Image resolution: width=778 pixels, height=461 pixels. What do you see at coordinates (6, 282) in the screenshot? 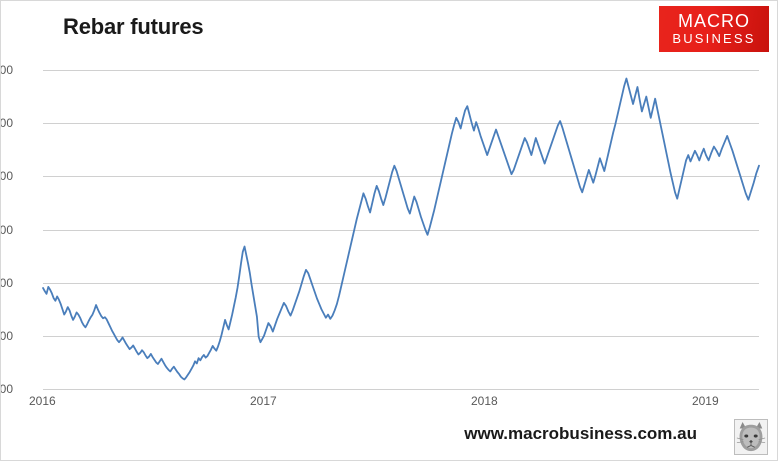
I see `y-axis-tick-label: 2,500` at bounding box center [6, 282].